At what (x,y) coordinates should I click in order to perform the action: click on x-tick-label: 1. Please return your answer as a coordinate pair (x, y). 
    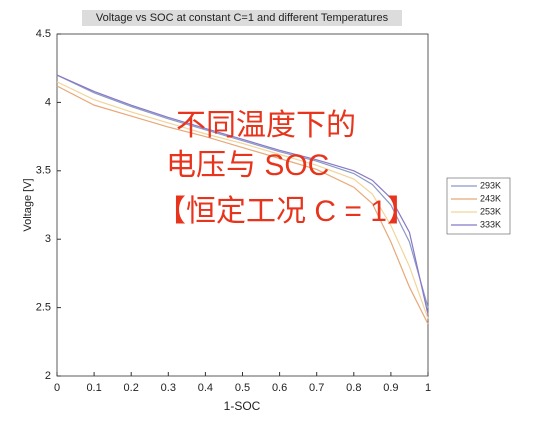
    Looking at the image, I should click on (428, 388).